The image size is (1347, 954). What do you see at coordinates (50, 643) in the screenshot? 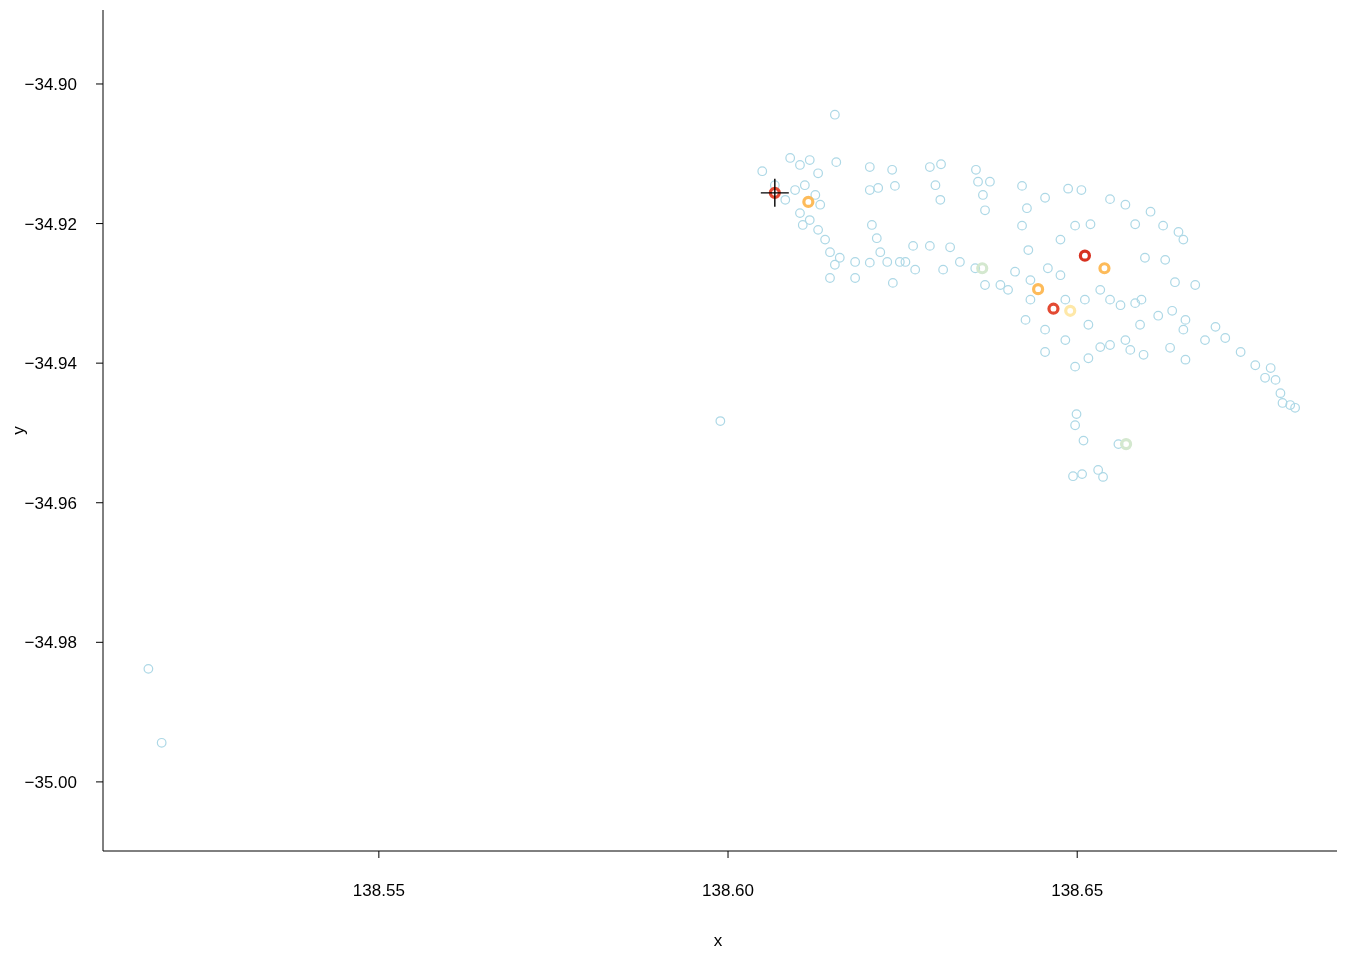
I see `y-tick-label: −34.98` at bounding box center [50, 643].